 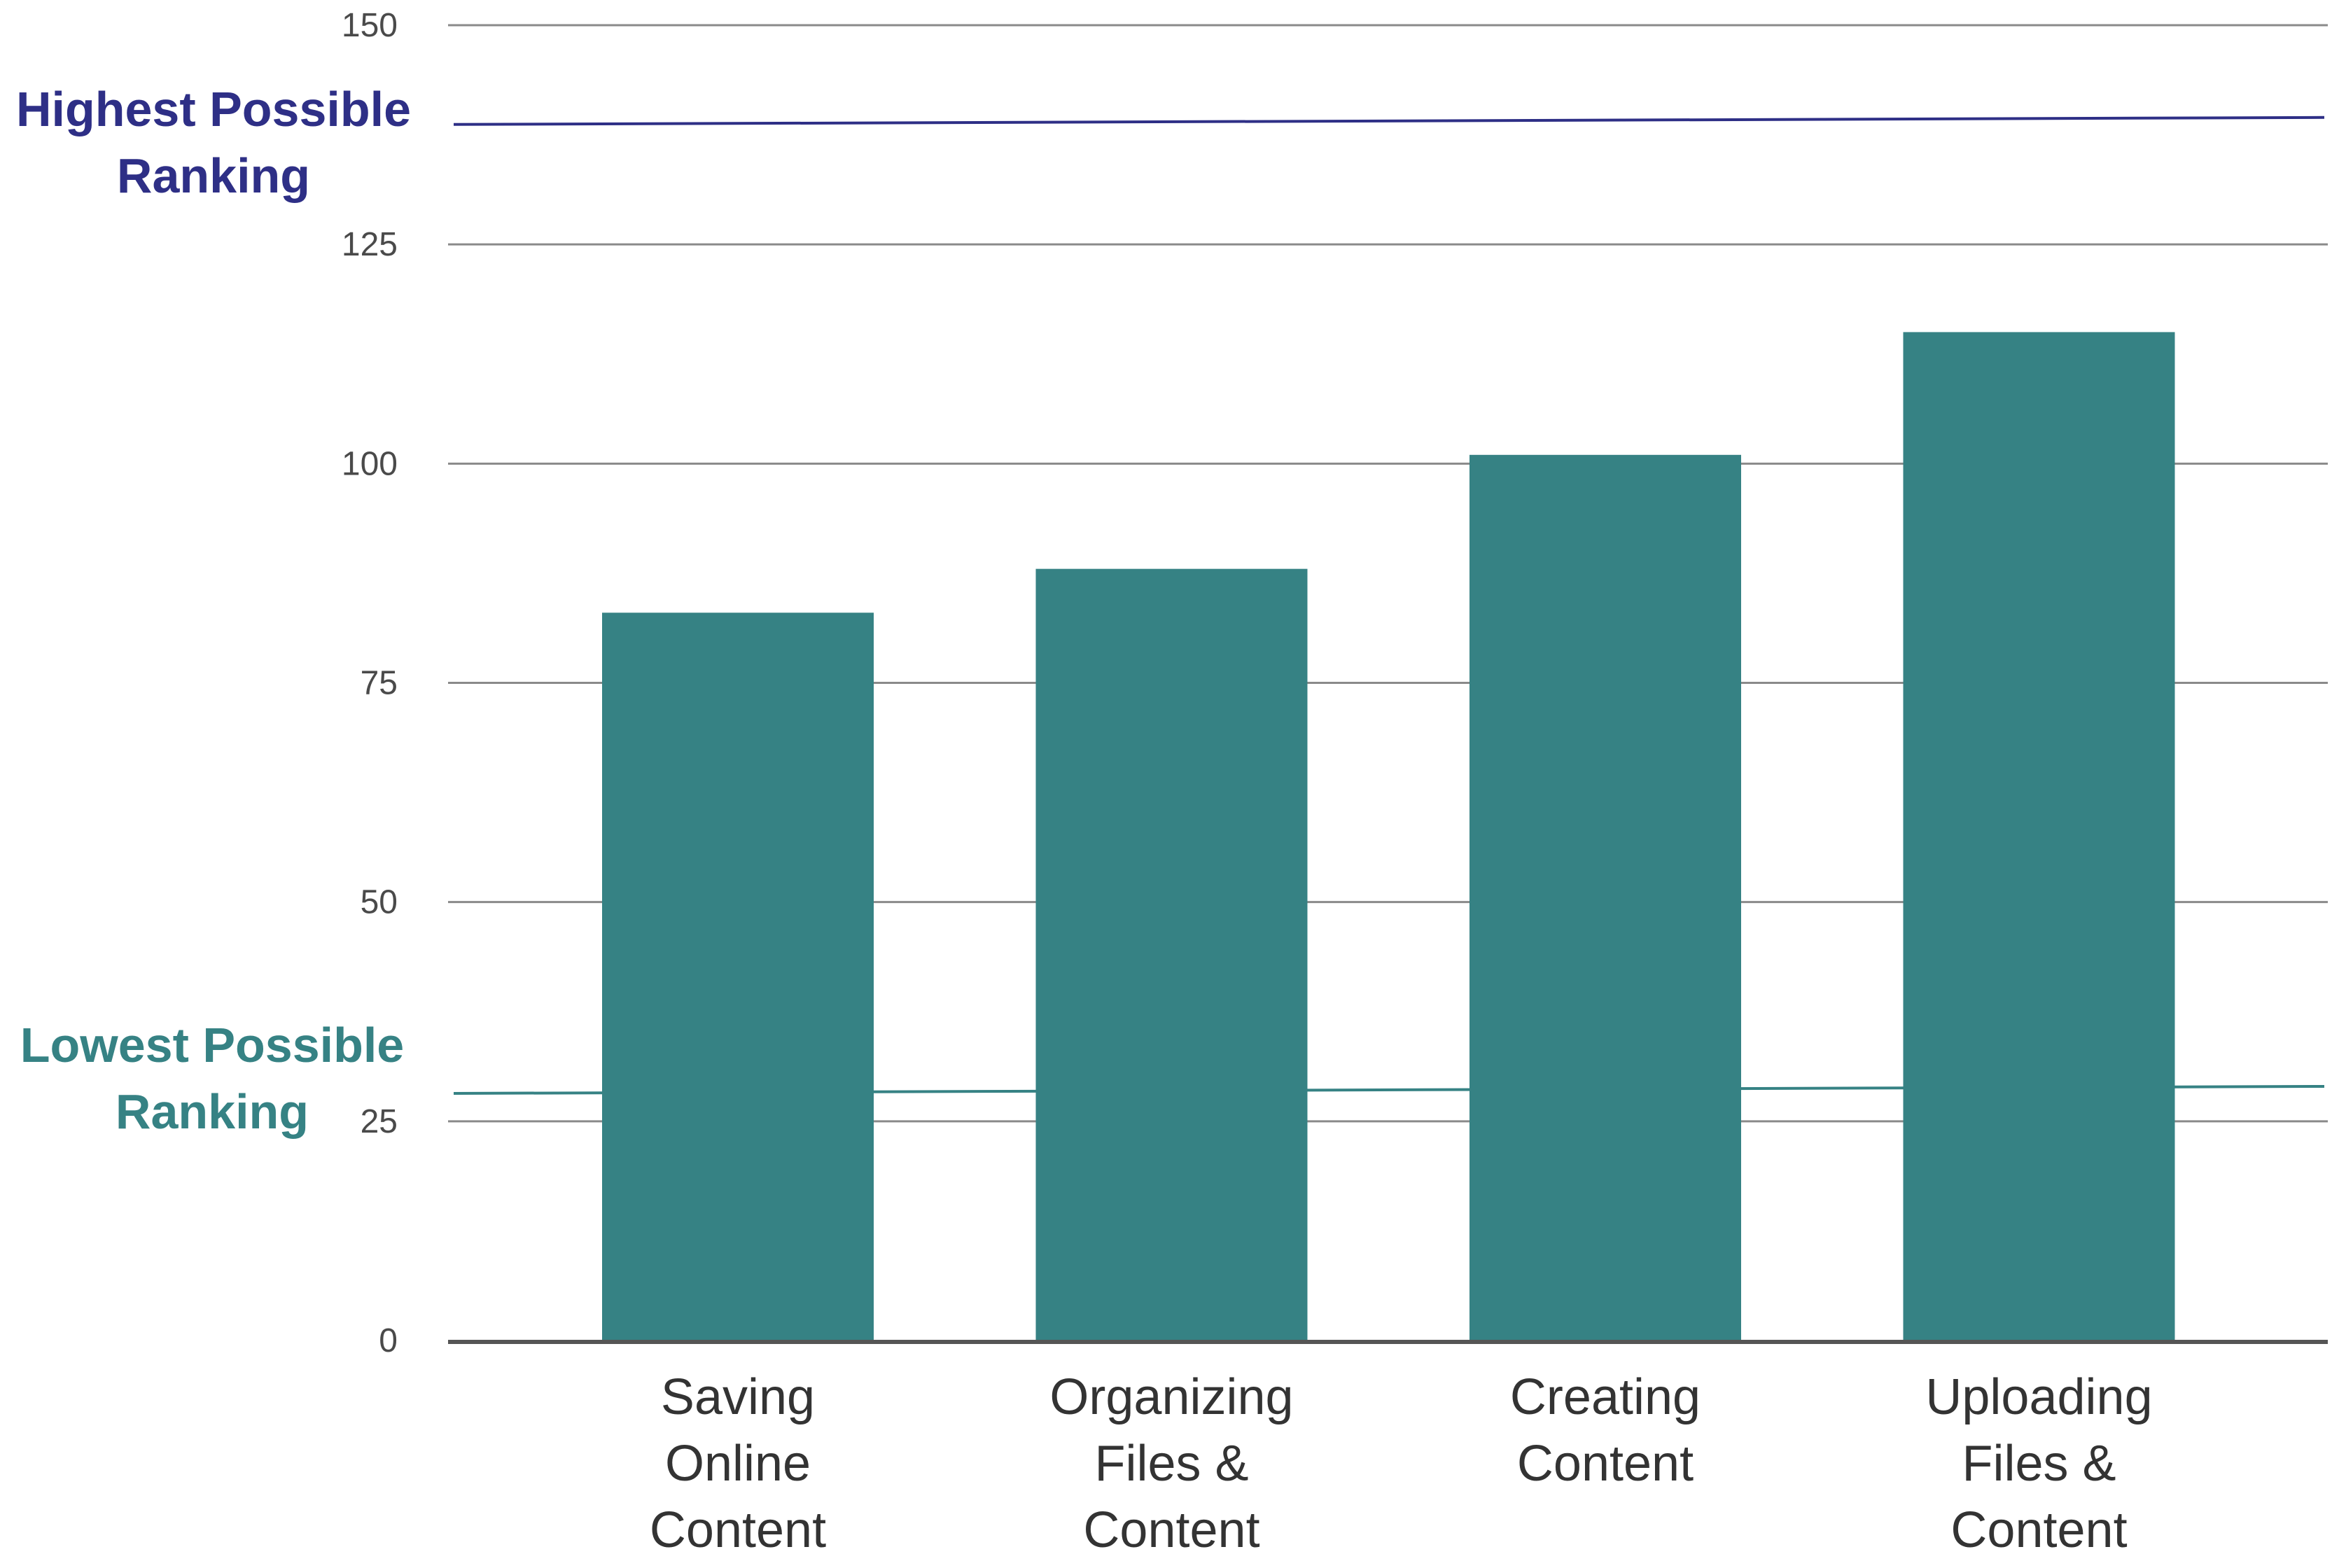 I want to click on y-tick-label: 100, so click(x=370, y=463).